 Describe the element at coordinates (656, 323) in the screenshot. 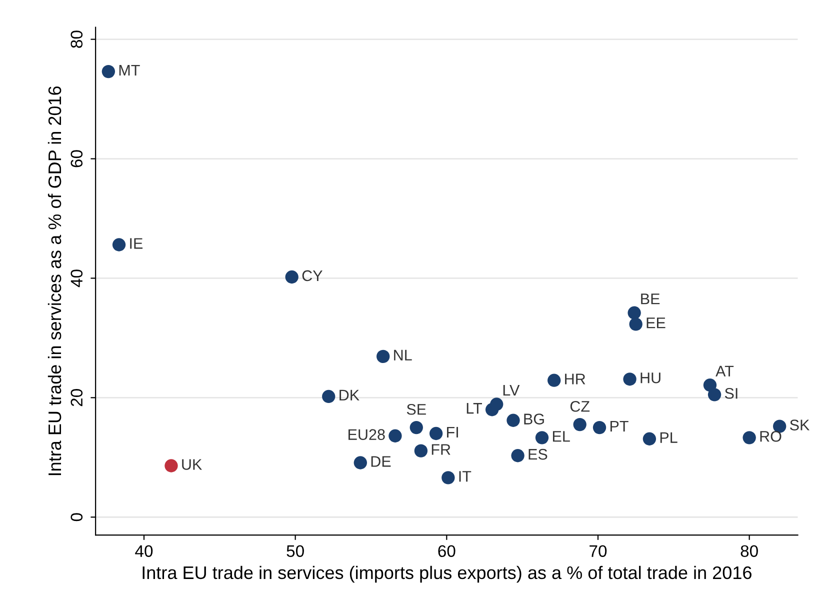

I see `annotation: EE` at that location.